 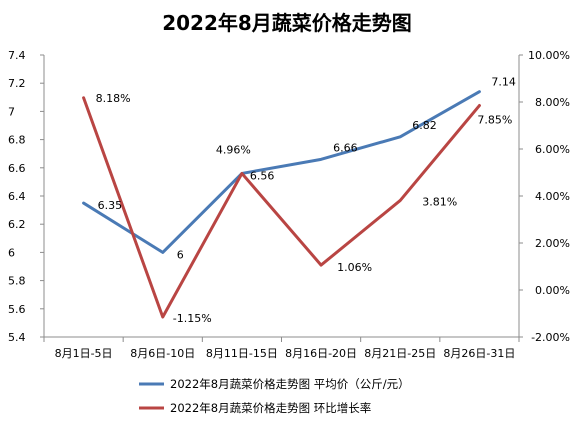 I want to click on growth-data-label: 8.18%, so click(x=113, y=98).